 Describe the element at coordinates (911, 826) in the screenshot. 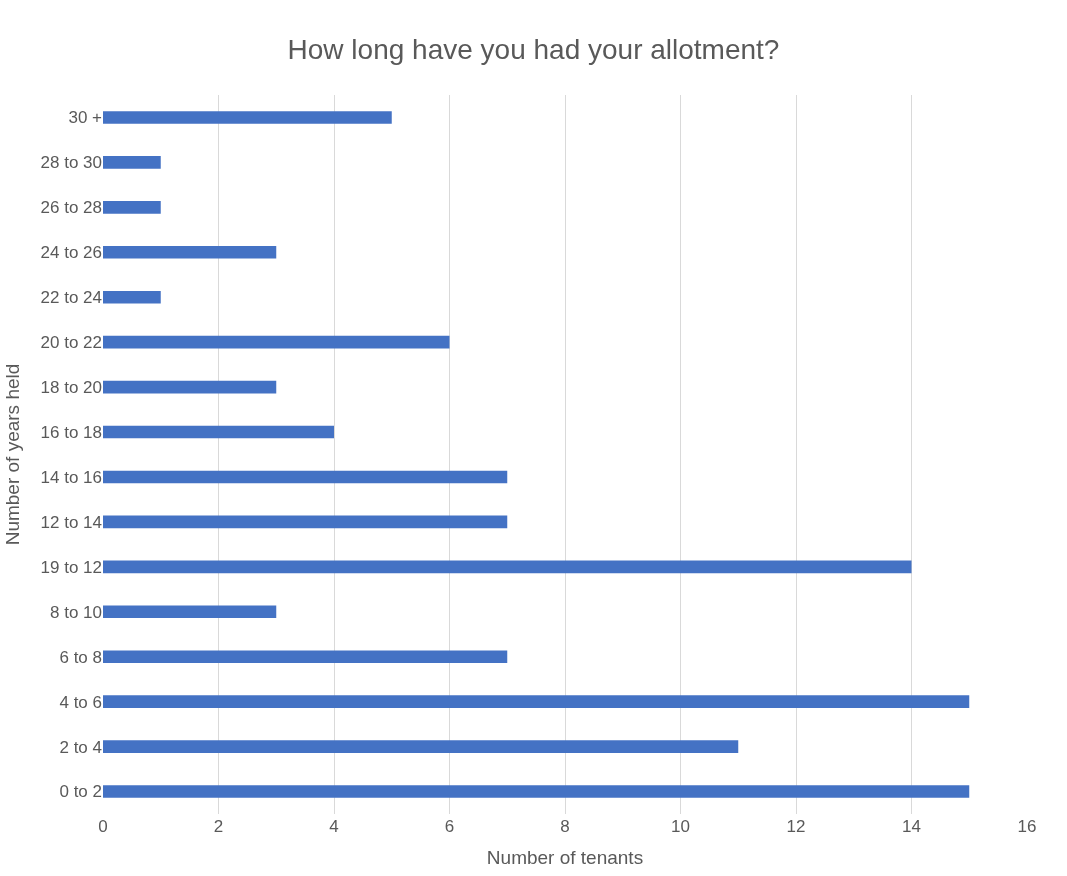

I see `x-tick-label: 14` at that location.